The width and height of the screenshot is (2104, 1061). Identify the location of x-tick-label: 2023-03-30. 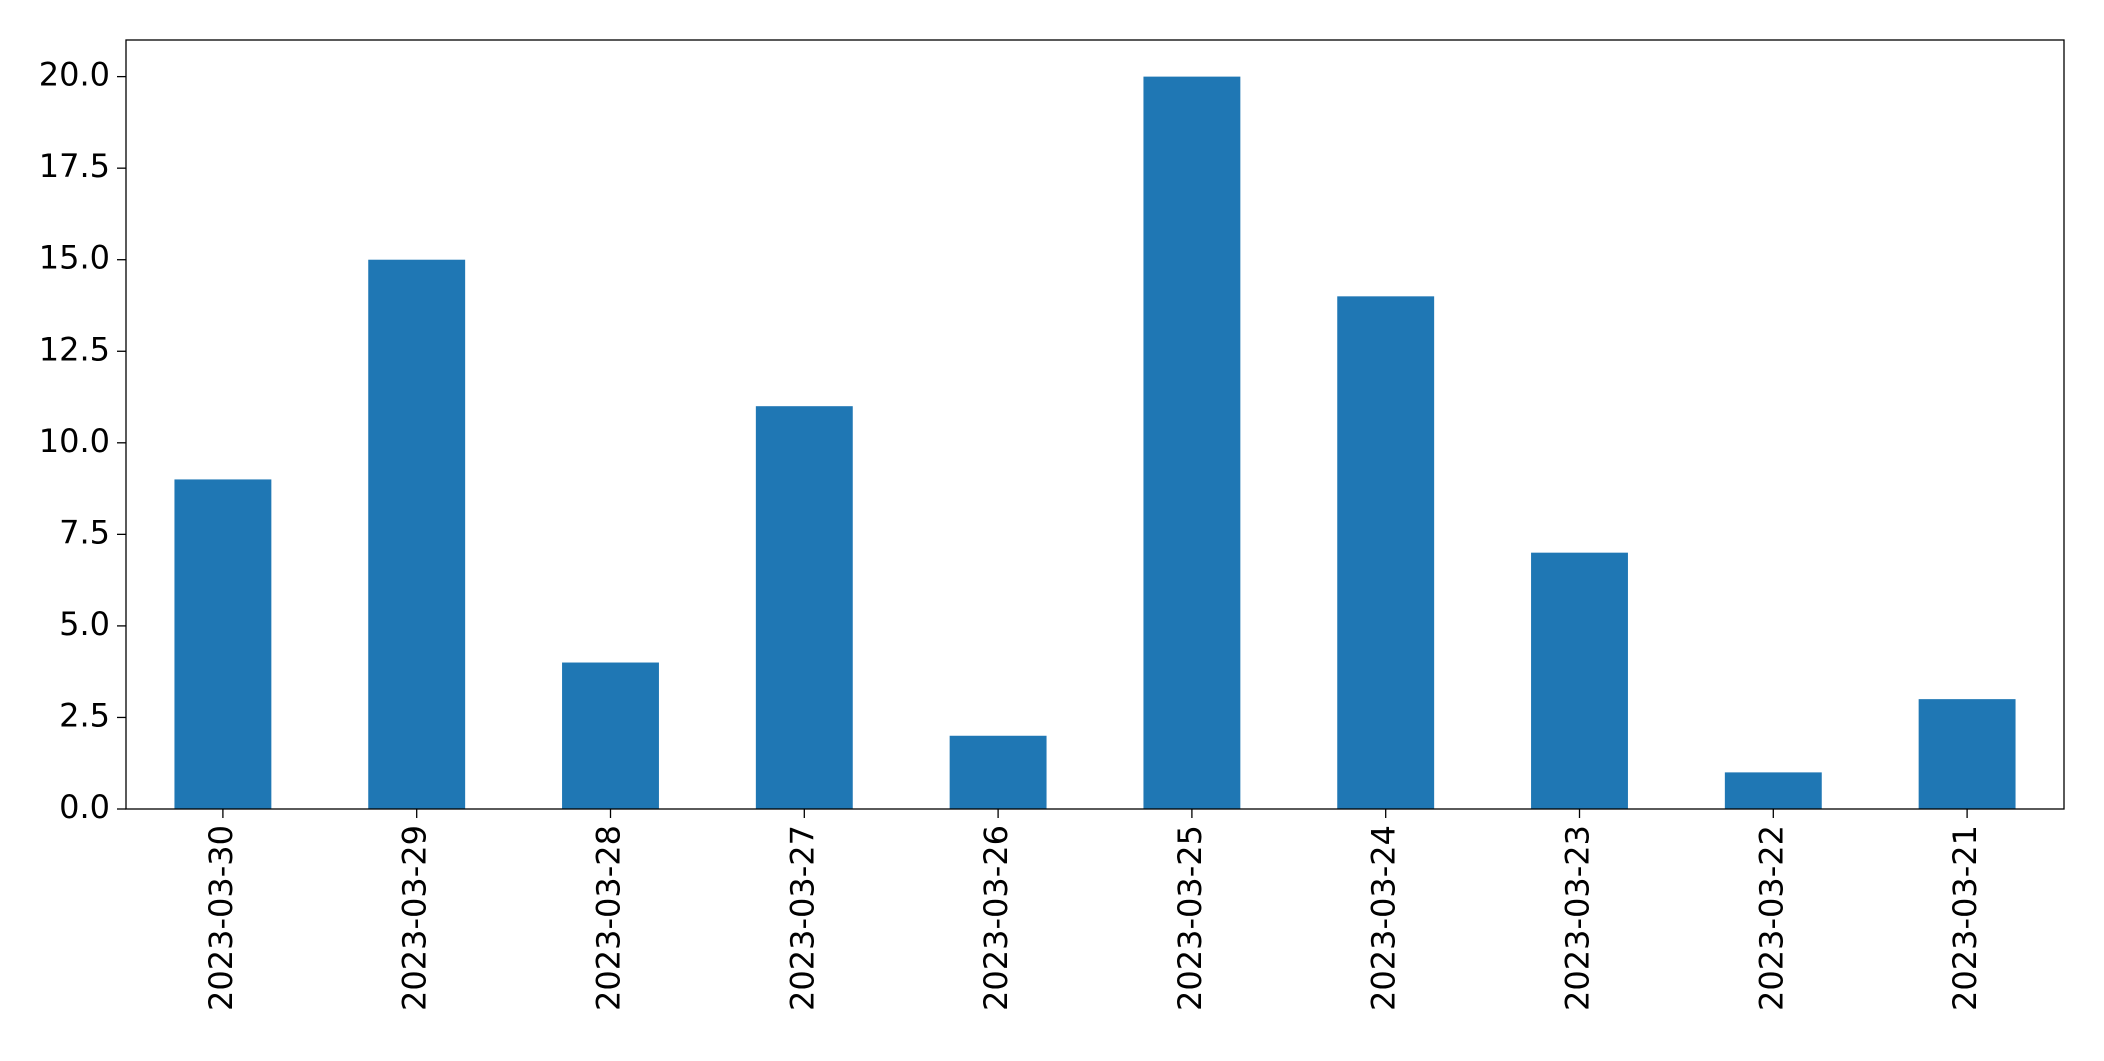
(221, 918).